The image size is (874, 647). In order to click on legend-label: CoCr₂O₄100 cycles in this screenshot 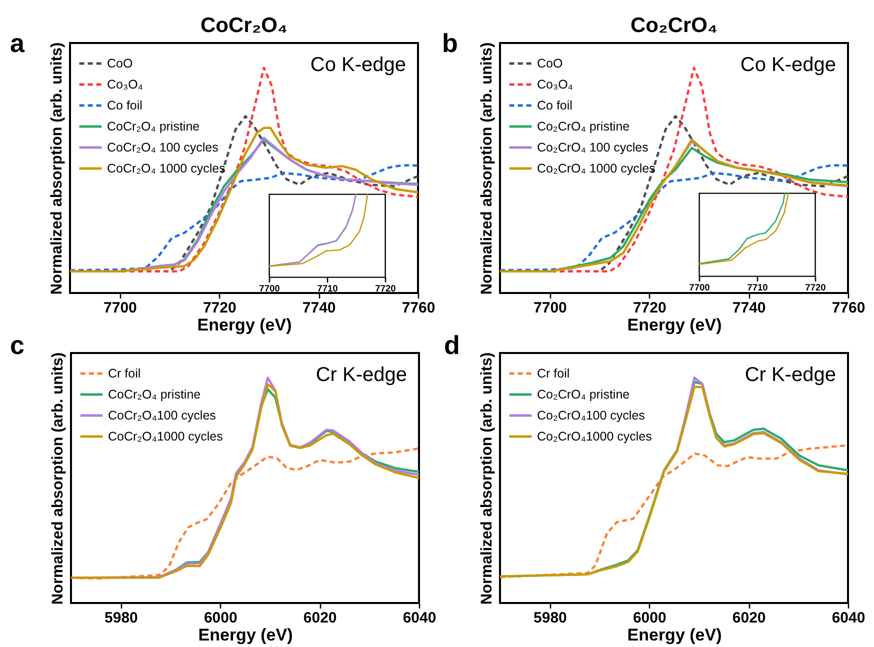, I will do `click(162, 415)`.